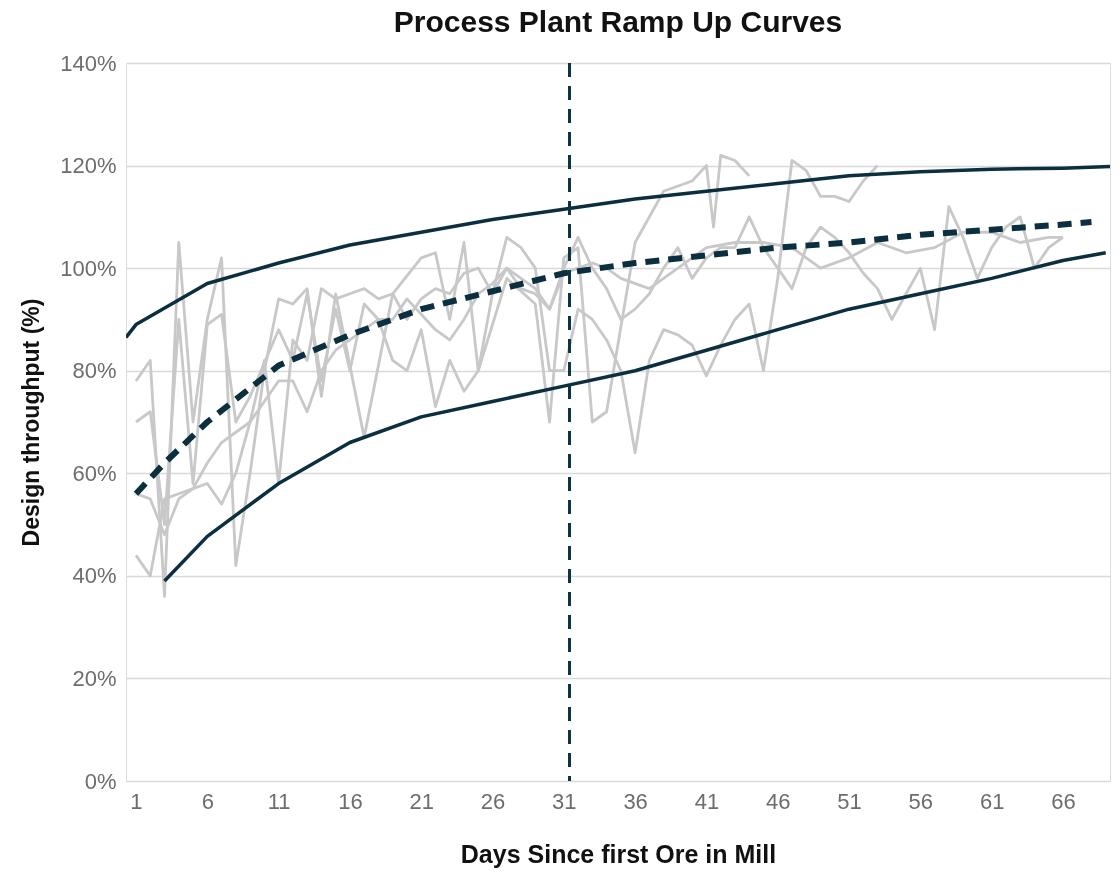 The width and height of the screenshot is (1120, 879). I want to click on x-tick-label: 46, so click(778, 801).